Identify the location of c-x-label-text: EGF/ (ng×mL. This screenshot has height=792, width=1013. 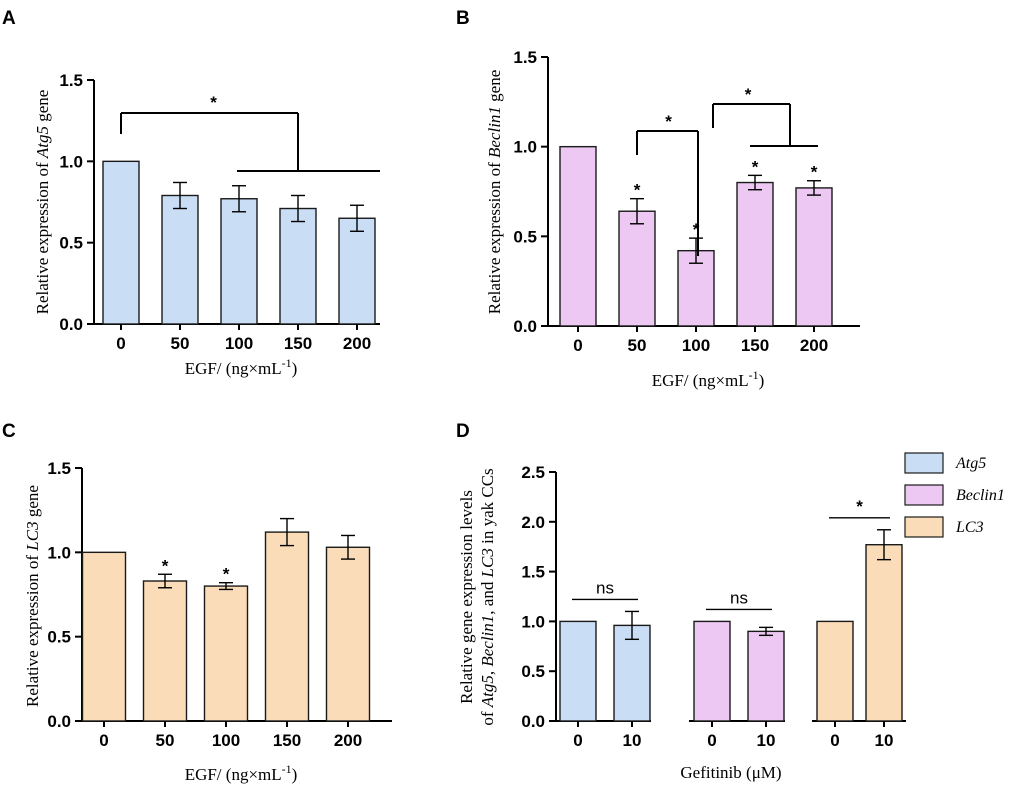
(233, 774).